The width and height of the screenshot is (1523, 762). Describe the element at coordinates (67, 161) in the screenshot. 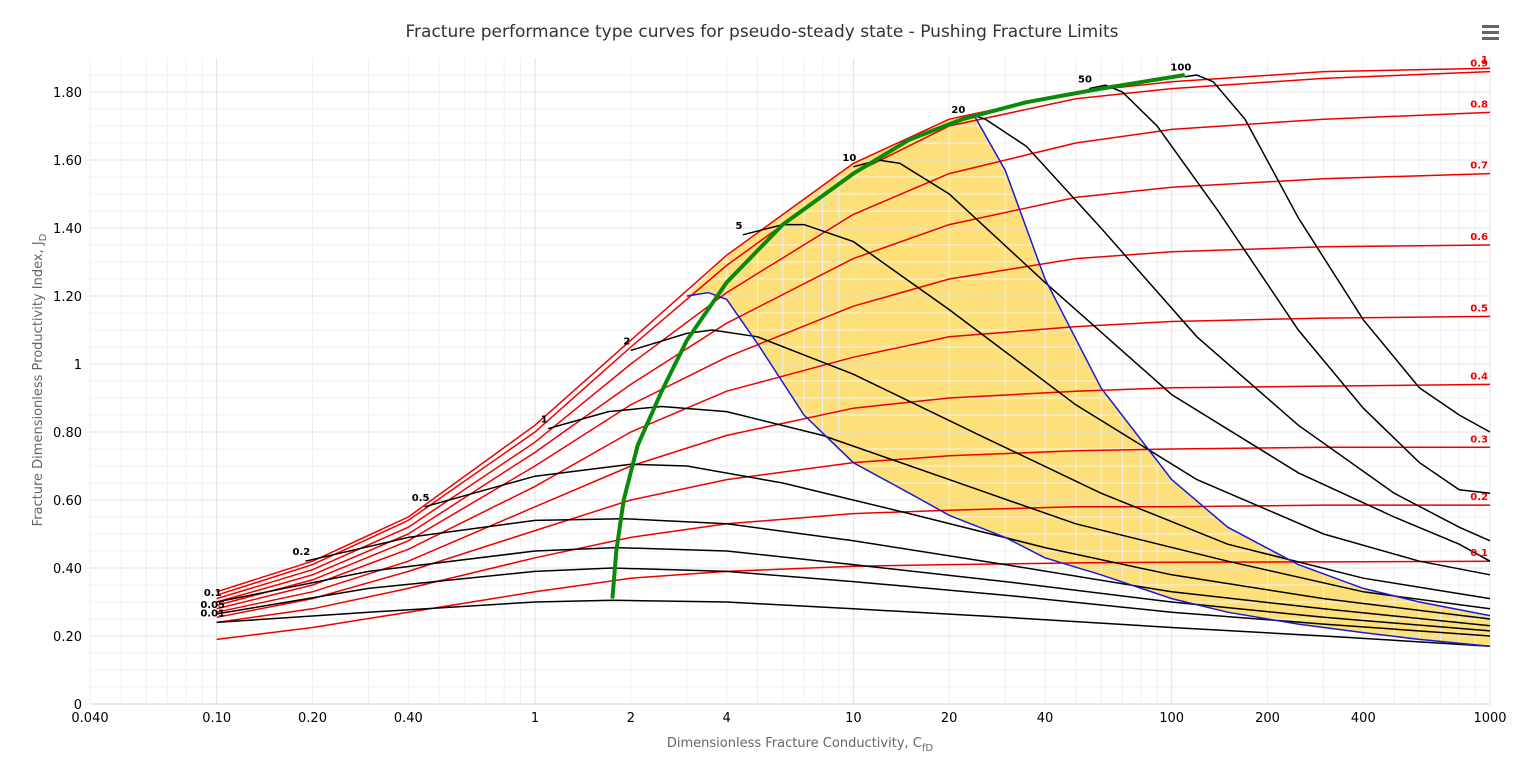

I see `y-tick-label: 1.60` at that location.